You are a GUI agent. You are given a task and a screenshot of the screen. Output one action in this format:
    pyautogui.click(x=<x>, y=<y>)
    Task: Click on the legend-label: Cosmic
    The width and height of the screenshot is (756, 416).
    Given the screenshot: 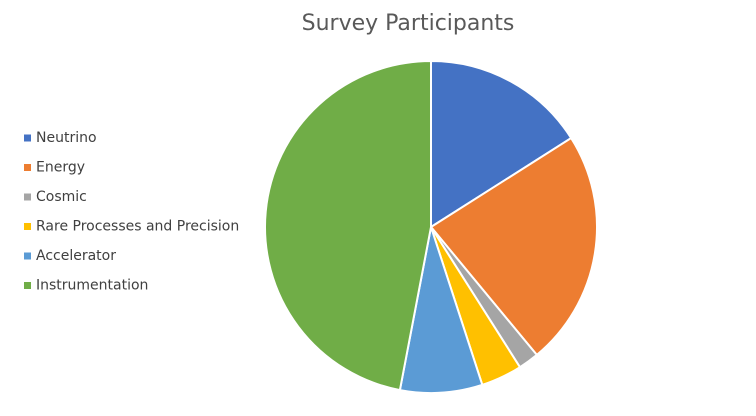 What is the action you would take?
    pyautogui.click(x=61, y=197)
    